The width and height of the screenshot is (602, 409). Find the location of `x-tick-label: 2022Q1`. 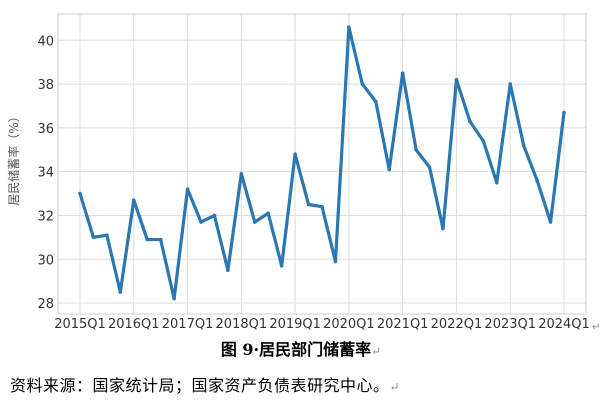

x-tick-label: 2022Q1 is located at coordinates (457, 323).